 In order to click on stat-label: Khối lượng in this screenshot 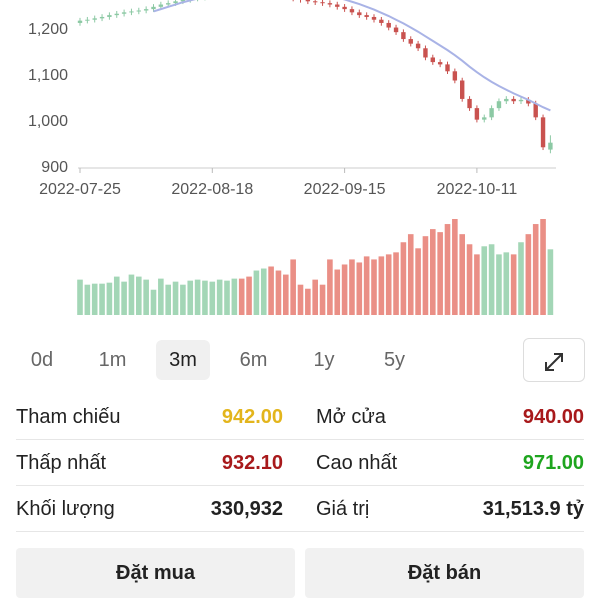, I will do `click(65, 509)`.